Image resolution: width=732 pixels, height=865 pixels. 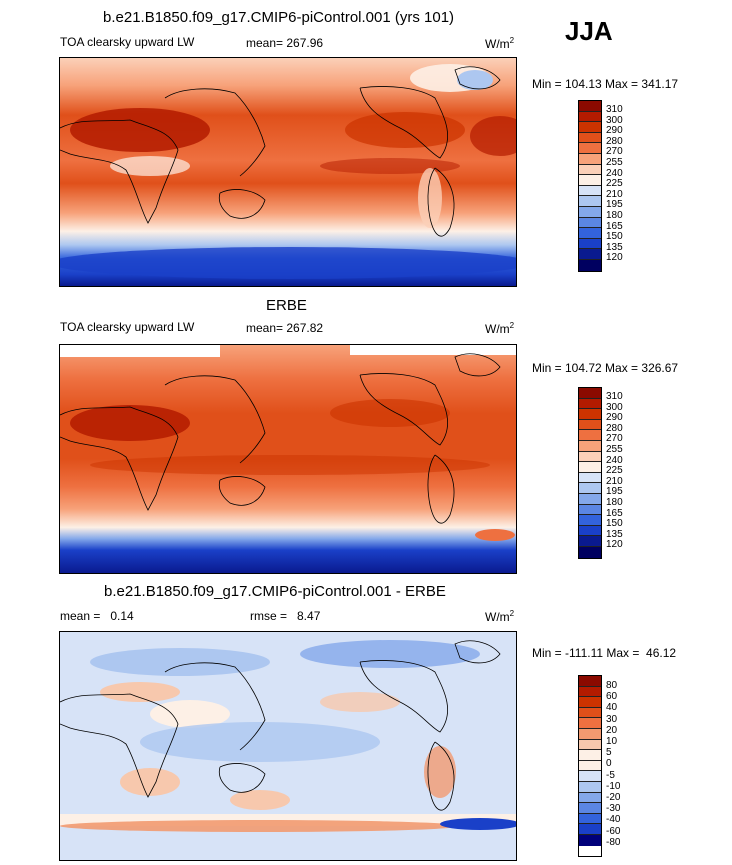 What do you see at coordinates (614, 131) in the screenshot?
I see `panel1-tick: 290` at bounding box center [614, 131].